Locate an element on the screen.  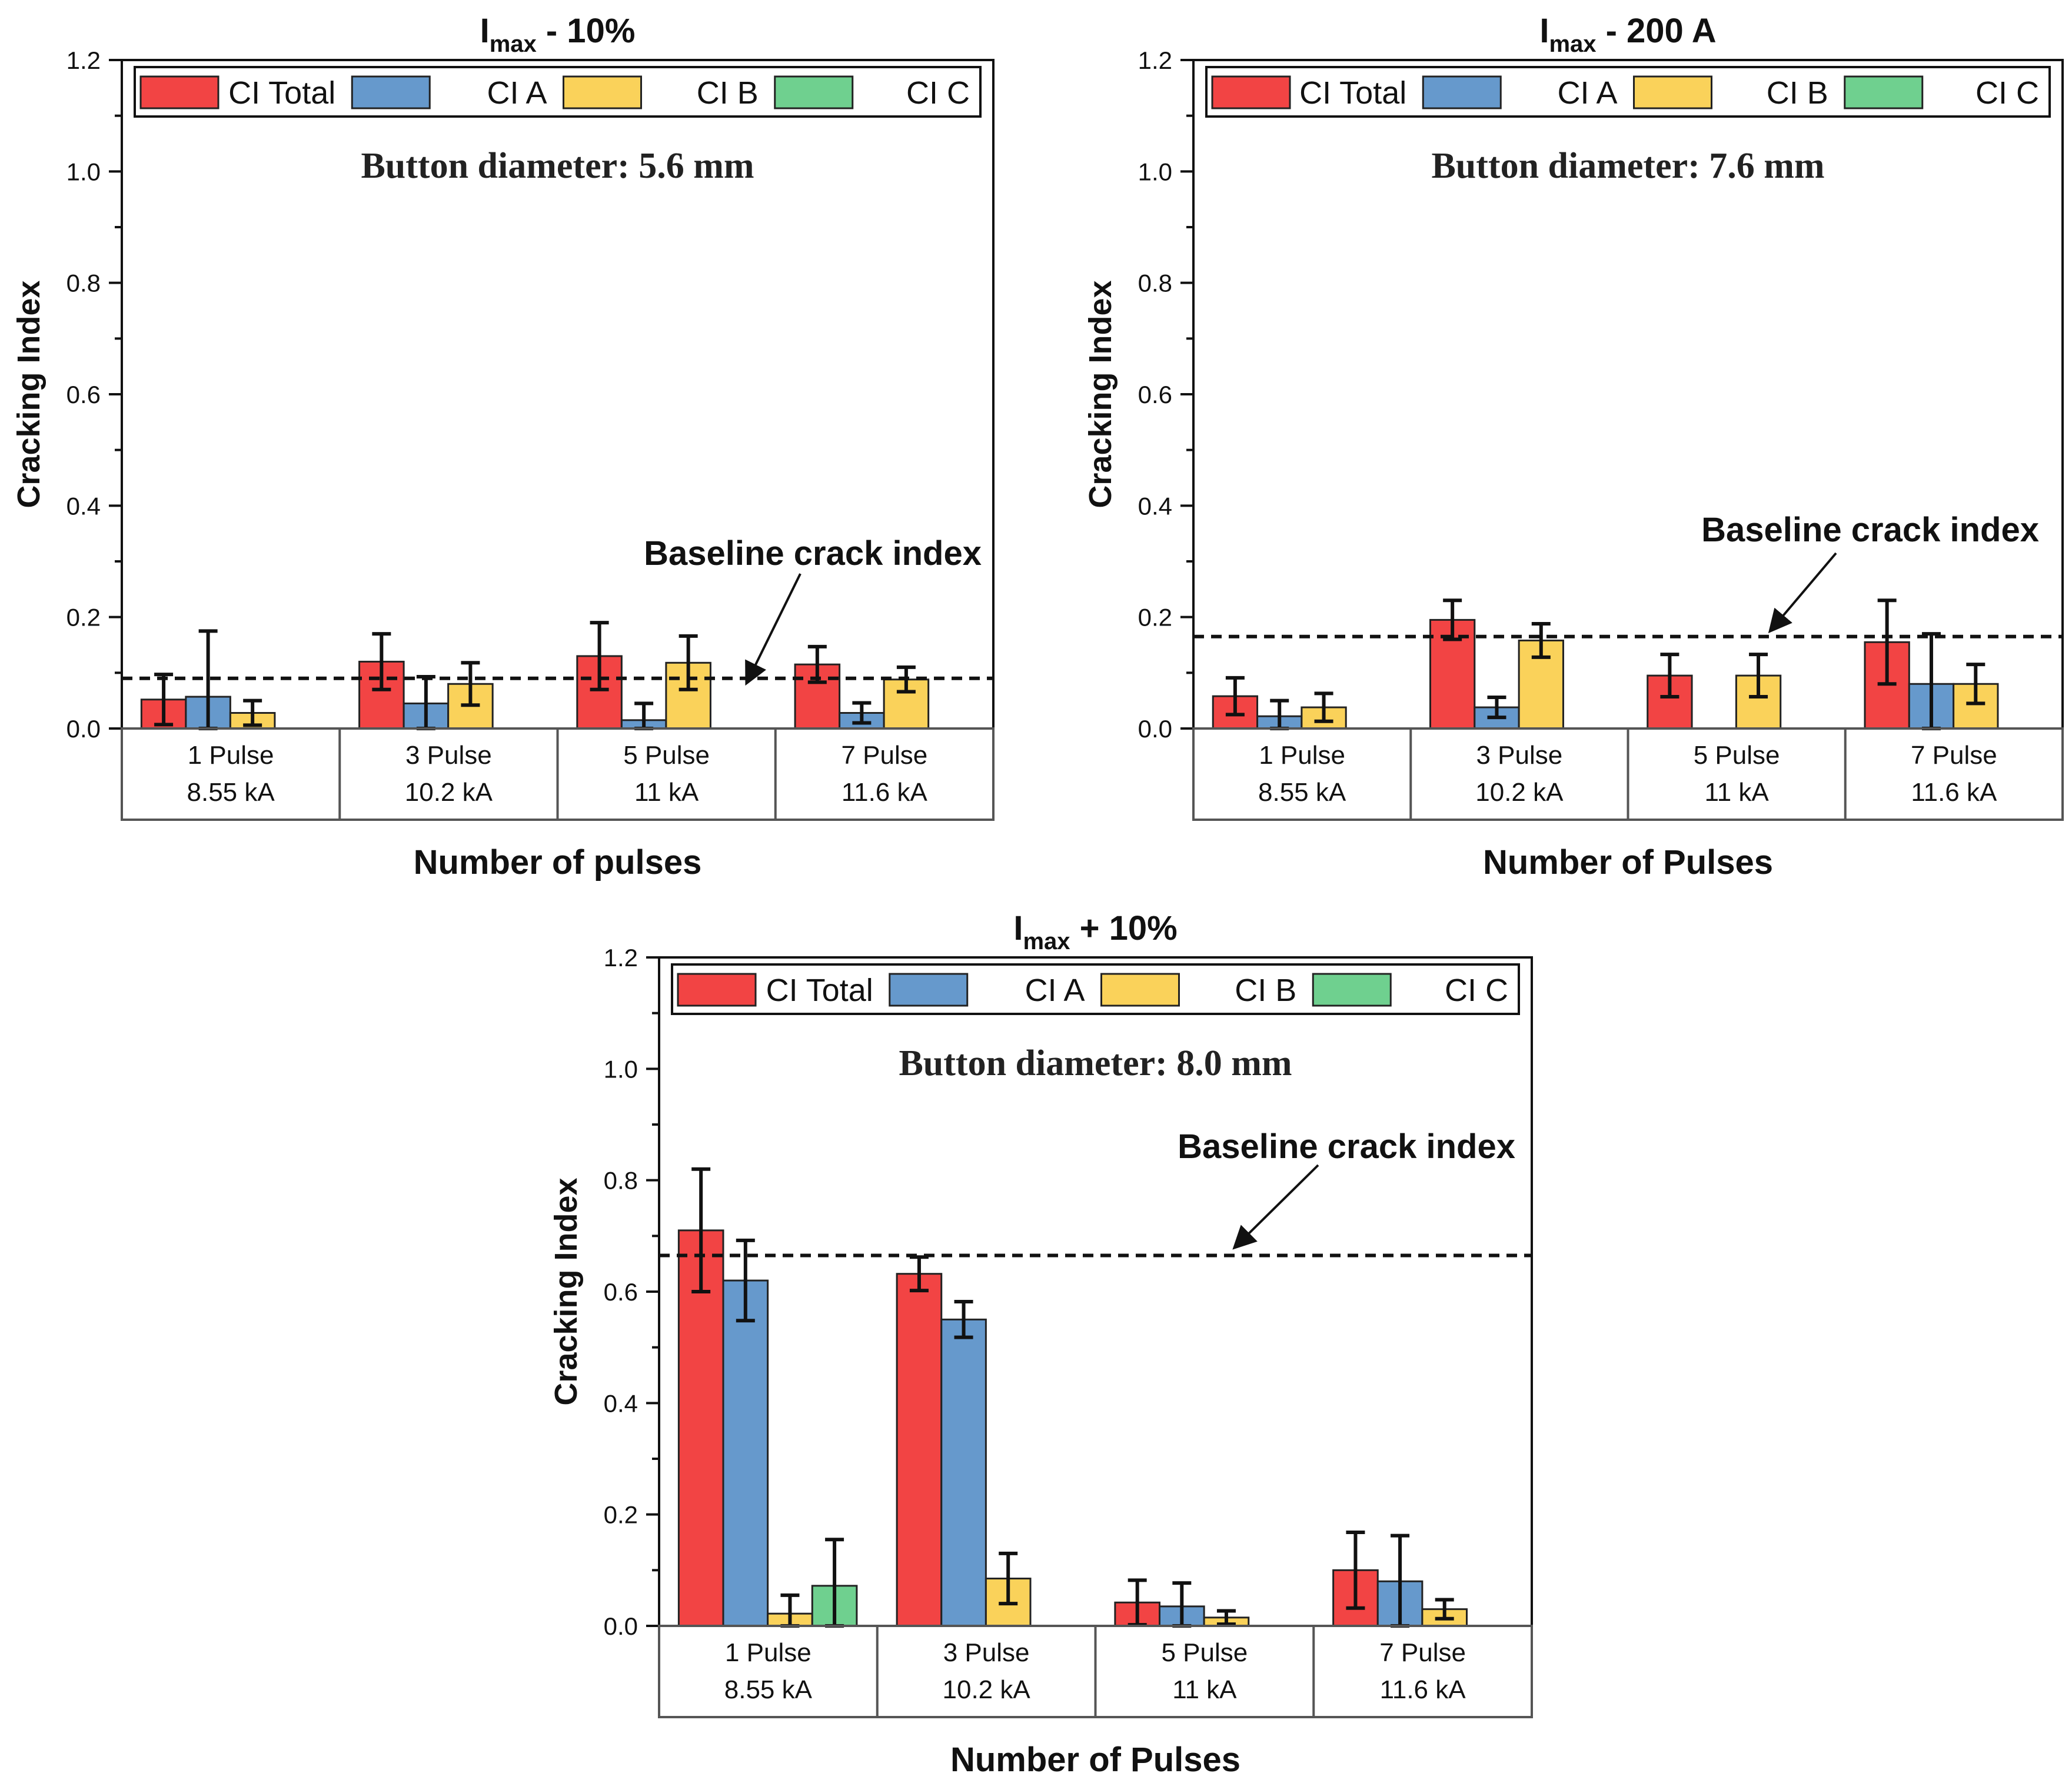
chart-title: Imax - 200 A is located at coordinates (1627, 34).